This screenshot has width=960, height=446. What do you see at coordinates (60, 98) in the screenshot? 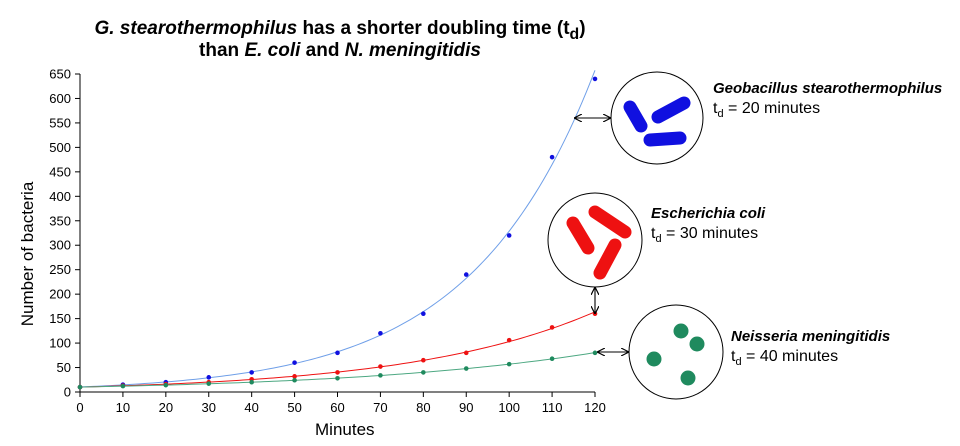
I see `y-tick-label: 600` at bounding box center [60, 98].